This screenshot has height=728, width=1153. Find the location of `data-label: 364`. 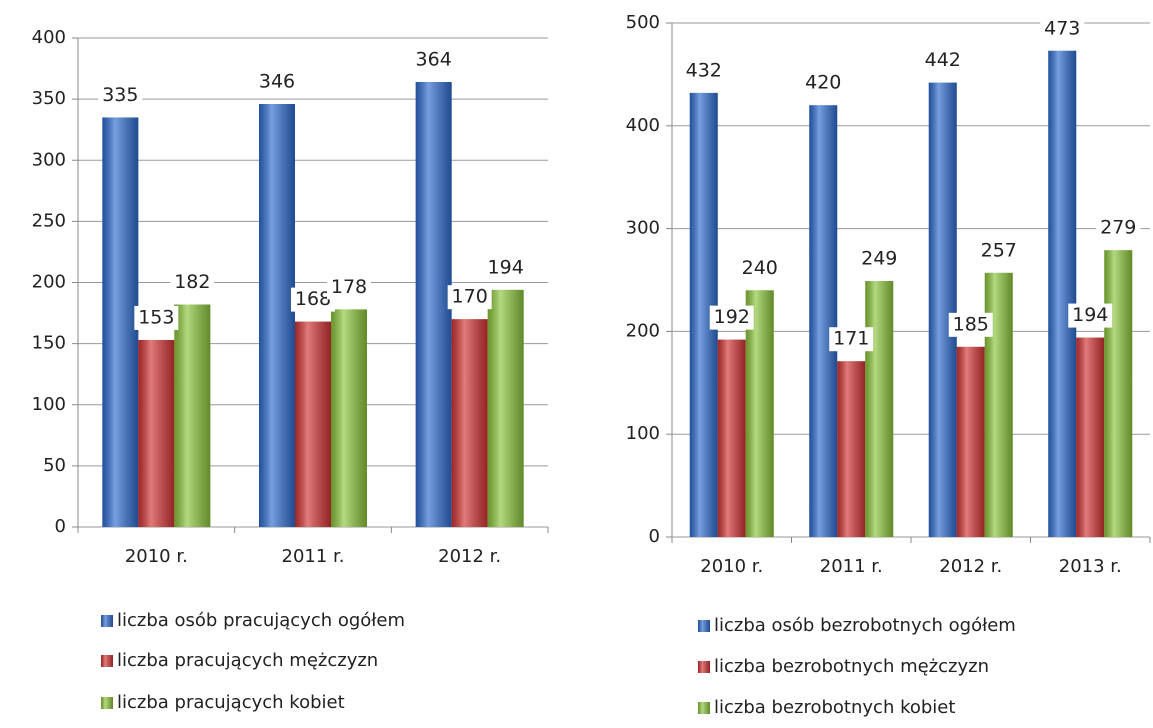

data-label: 364 is located at coordinates (434, 60).